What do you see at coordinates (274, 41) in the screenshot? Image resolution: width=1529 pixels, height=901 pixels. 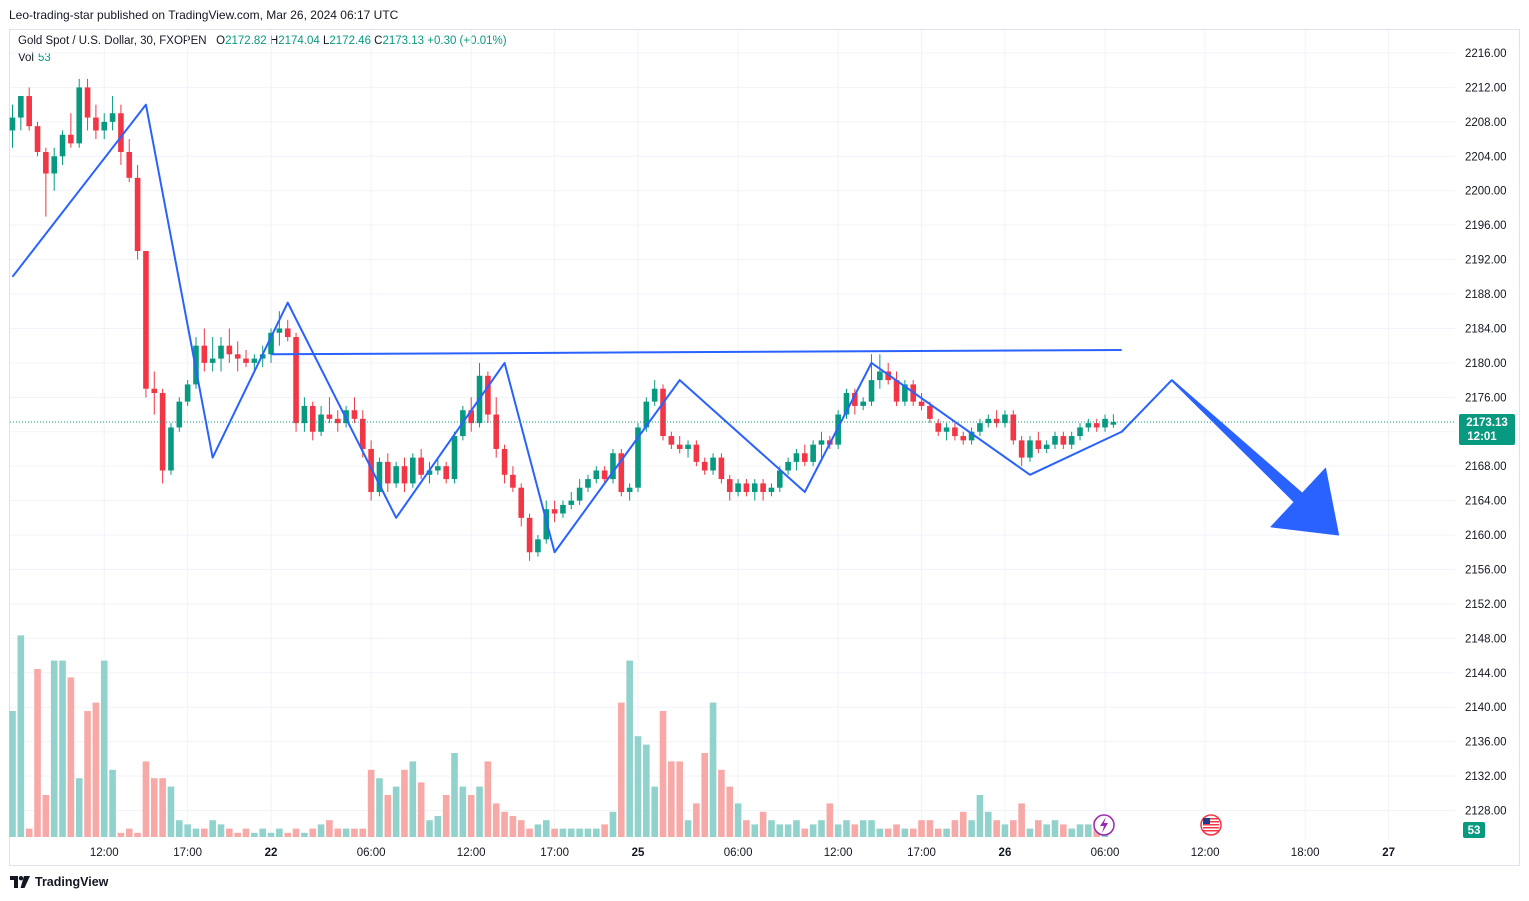 I see `high-label: H` at bounding box center [274, 41].